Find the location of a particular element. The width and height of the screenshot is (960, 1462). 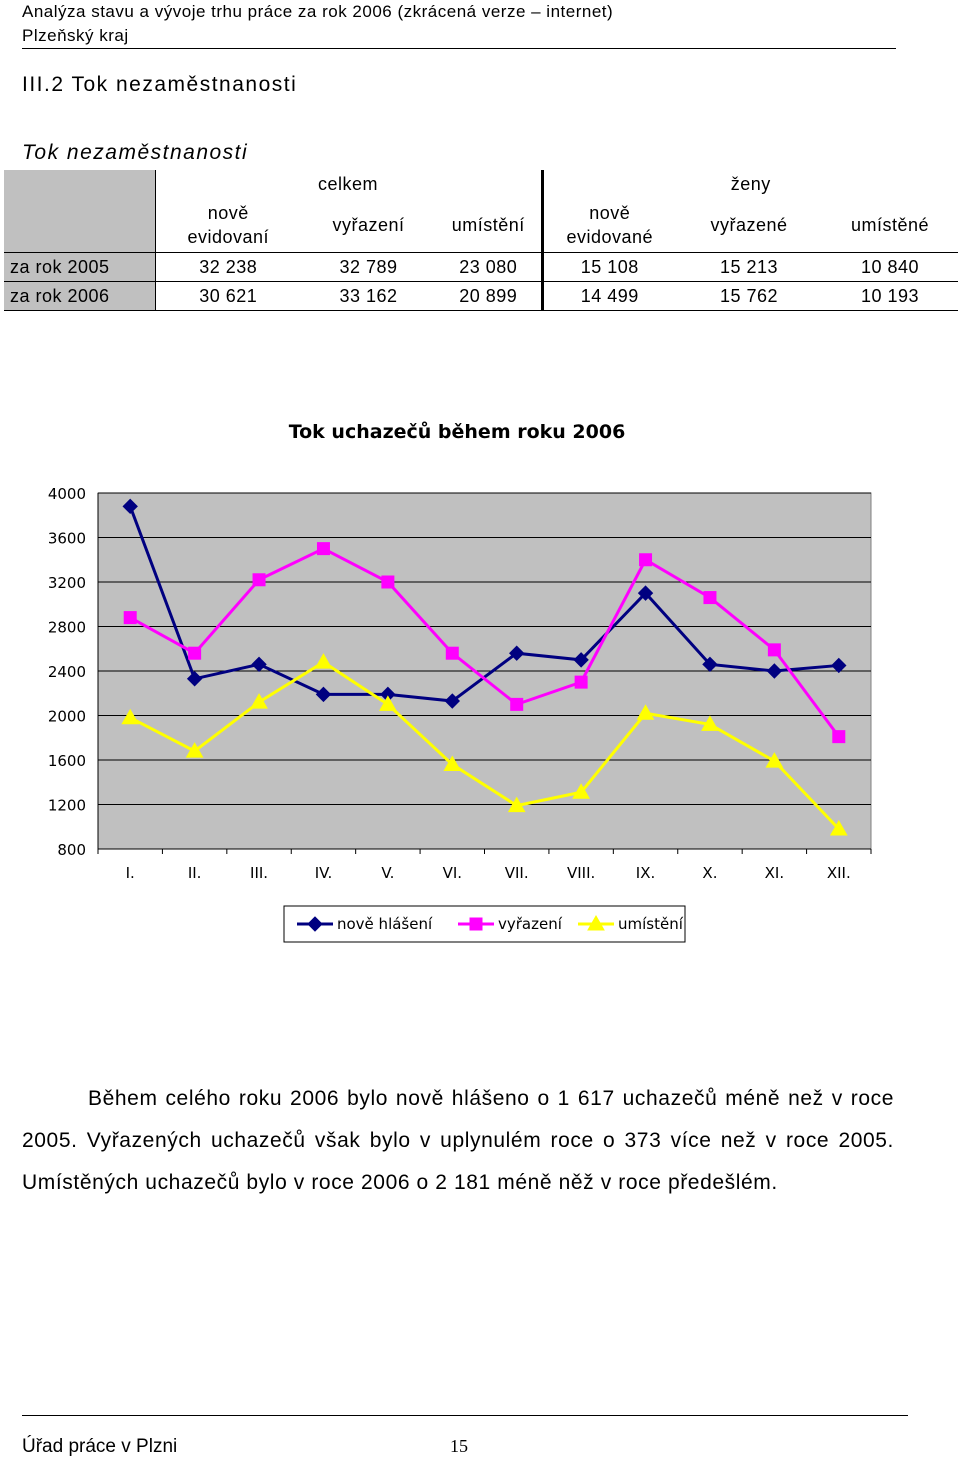

footer-office: Úřad práce v Plzni is located at coordinates (100, 1446).